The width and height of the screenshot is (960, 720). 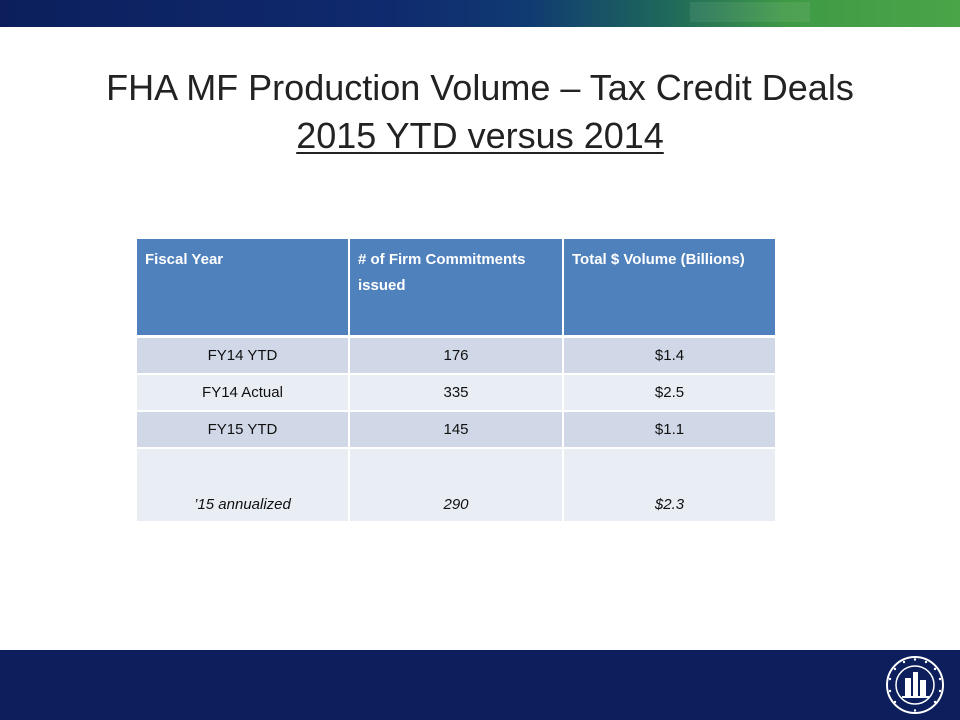 I want to click on header-firm-commitments: # of Firm Commitments issued, so click(x=456, y=288).